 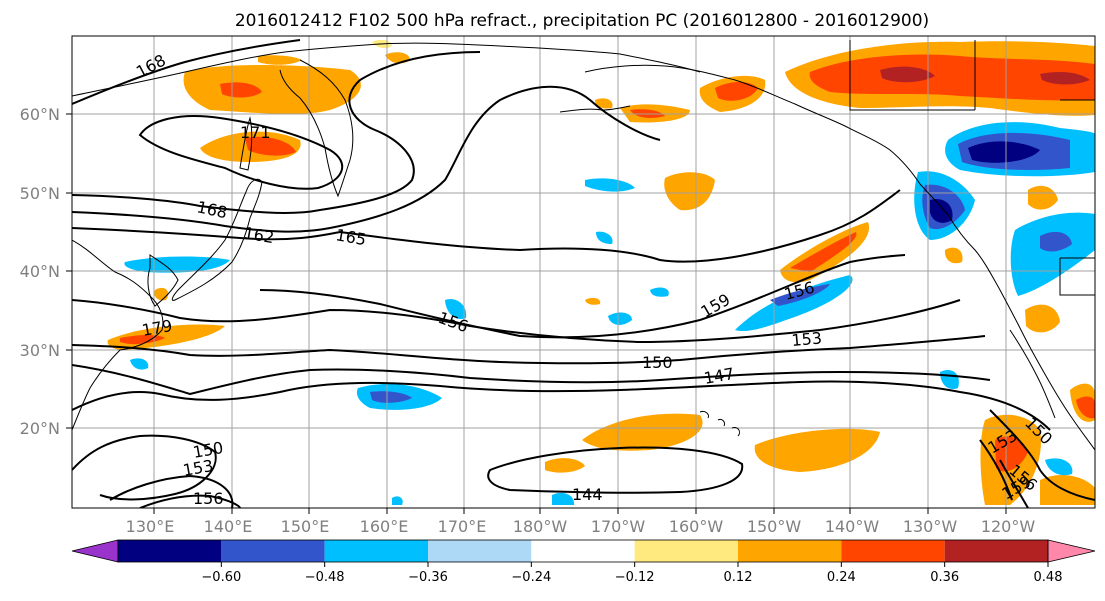 What do you see at coordinates (1008, 526) in the screenshot?
I see `lon-tick-label: 120°W` at bounding box center [1008, 526].